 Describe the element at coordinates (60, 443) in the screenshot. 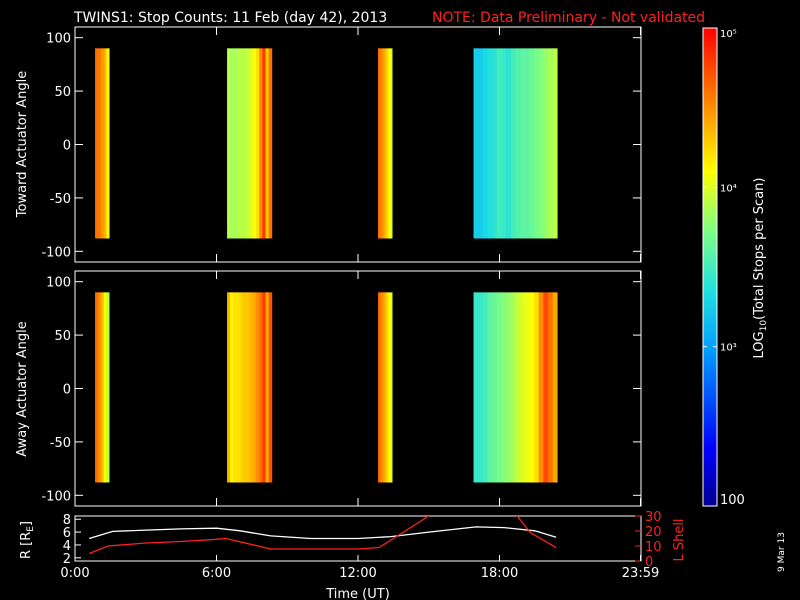

I see `away-panel-ytick-label-1: -50` at that location.